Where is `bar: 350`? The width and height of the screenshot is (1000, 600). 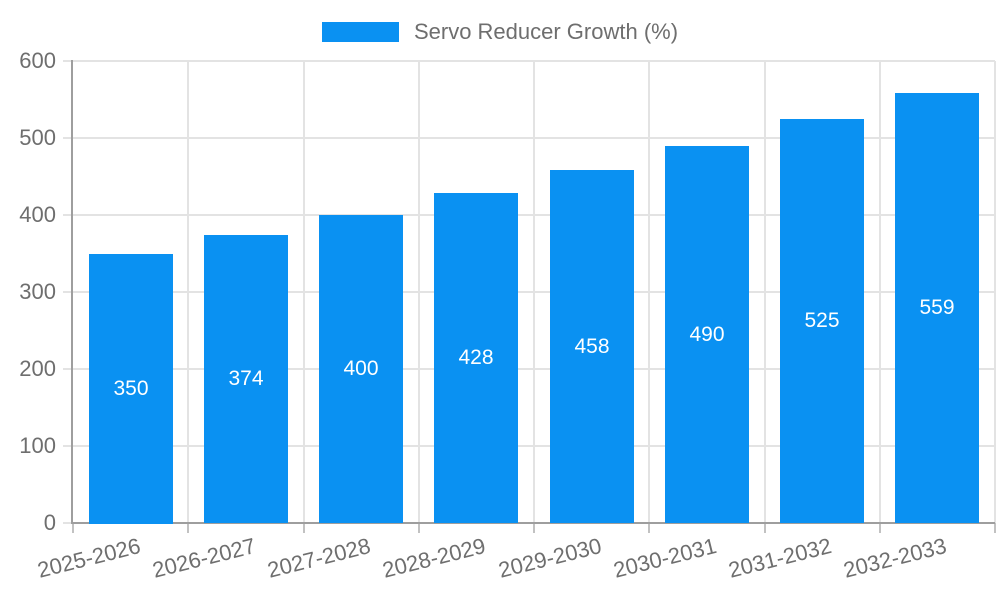 bar: 350 is located at coordinates (131, 389).